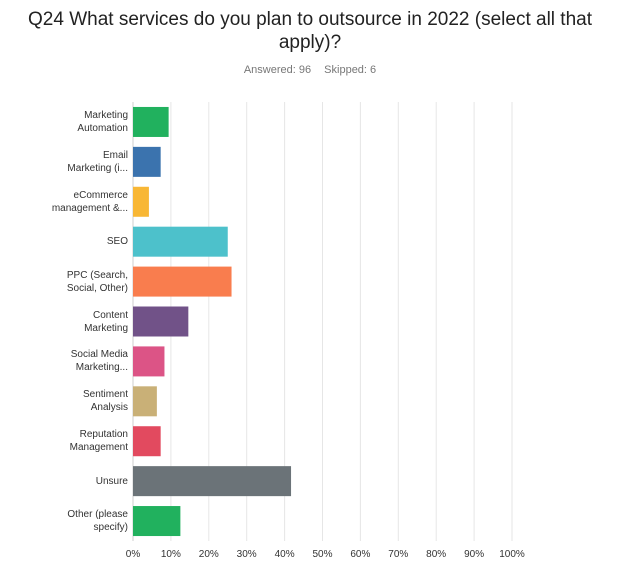  What do you see at coordinates (97, 288) in the screenshot?
I see `category-label-line: Social, Other)` at bounding box center [97, 288].